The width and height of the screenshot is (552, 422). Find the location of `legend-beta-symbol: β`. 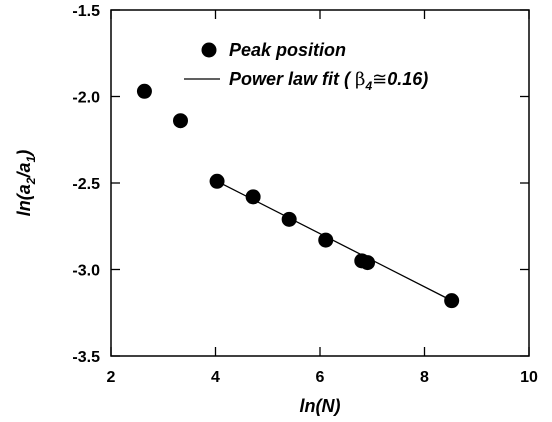

legend-beta-symbol: β is located at coordinates (360, 79).